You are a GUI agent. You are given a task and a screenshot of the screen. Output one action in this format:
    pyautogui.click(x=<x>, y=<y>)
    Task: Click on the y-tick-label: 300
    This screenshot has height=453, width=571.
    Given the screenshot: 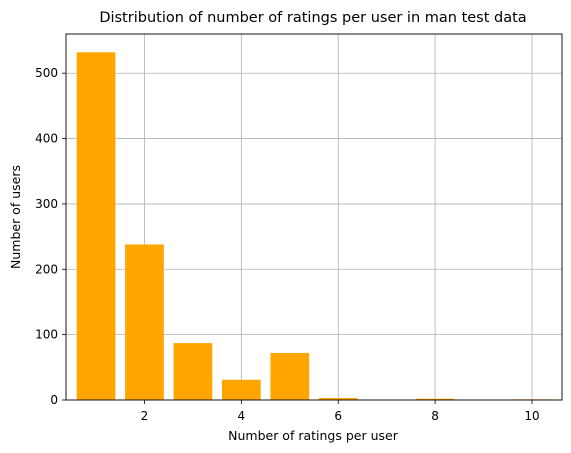 What is the action you would take?
    pyautogui.click(x=46, y=204)
    